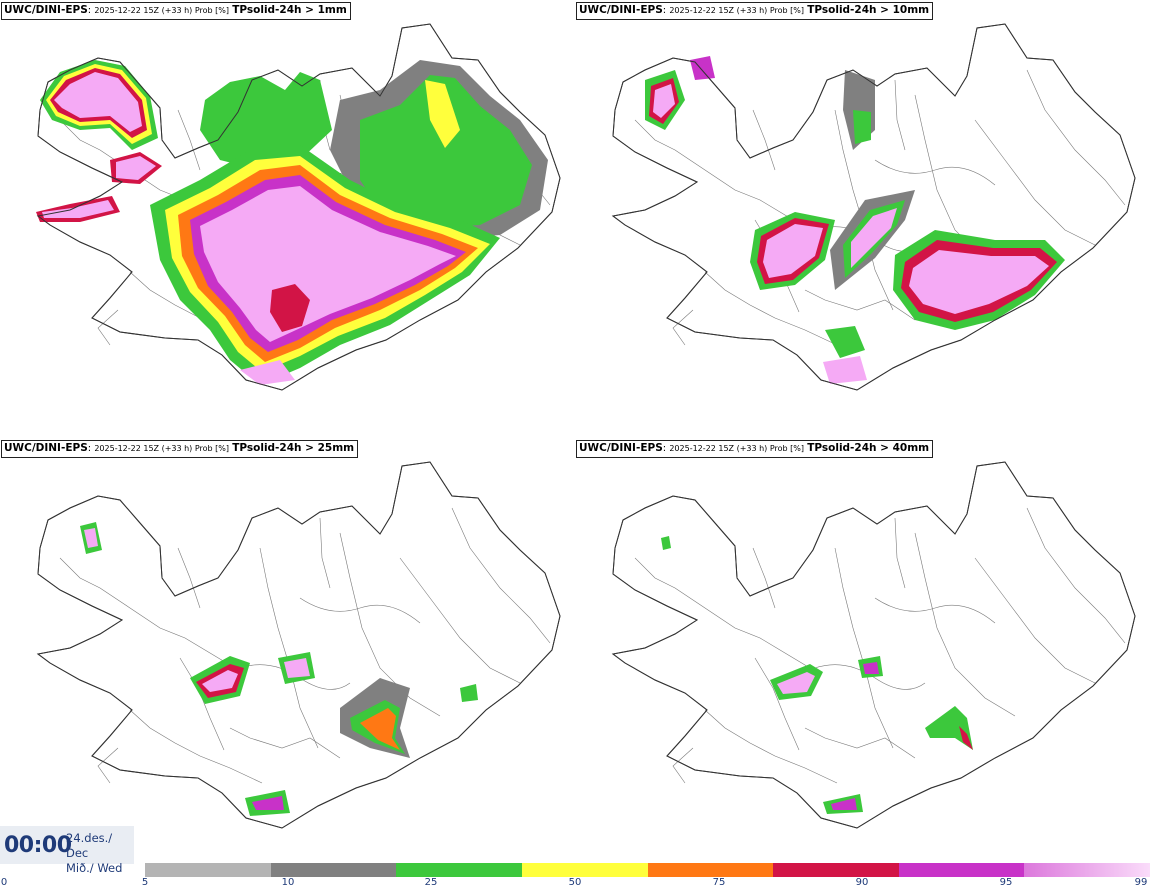 Image resolution: width=1150 pixels, height=891 pixels. Describe the element at coordinates (862, 882) in the screenshot. I see `legend-tick-90: 90` at that location.